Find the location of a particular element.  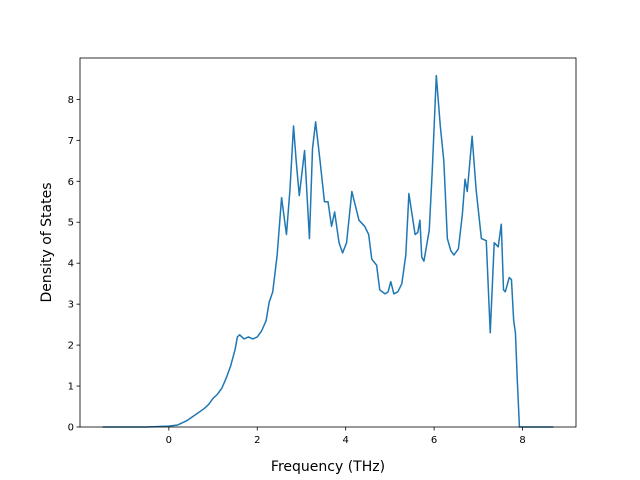

y-tick-label: 7 is located at coordinates (71, 141).